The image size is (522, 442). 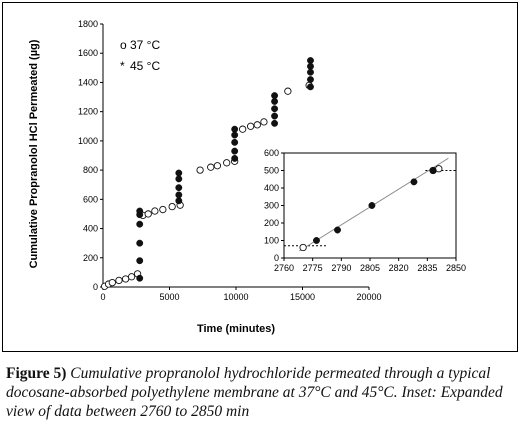 What do you see at coordinates (271, 153) in the screenshot?
I see `inset-y-tick-label: 600` at bounding box center [271, 153].